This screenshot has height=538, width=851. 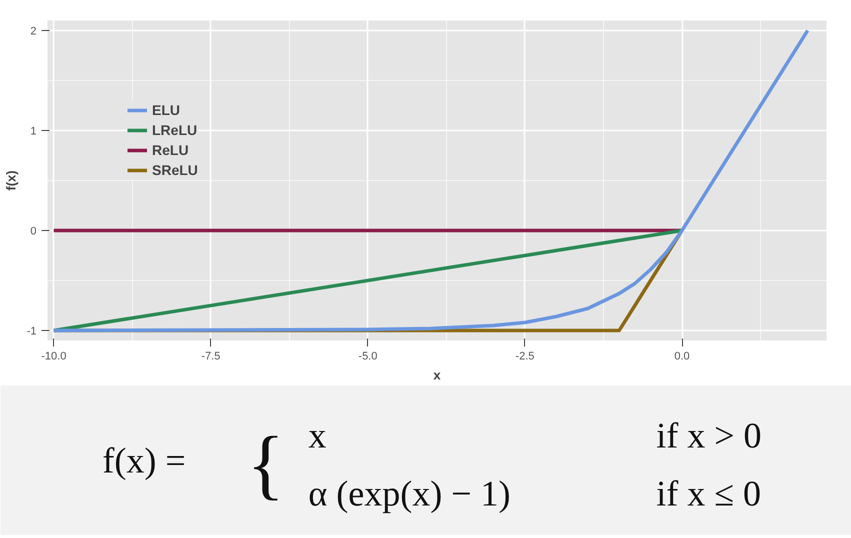 What do you see at coordinates (144, 460) in the screenshot?
I see `text: f(x) =` at bounding box center [144, 460].